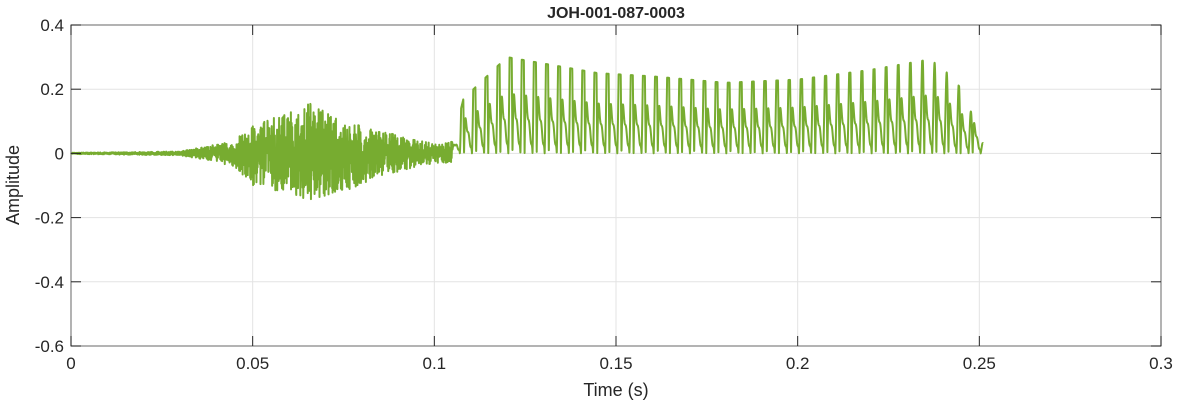 This screenshot has height=409, width=1177. What do you see at coordinates (13, 185) in the screenshot?
I see `y-axis-label: Amplitude` at bounding box center [13, 185].